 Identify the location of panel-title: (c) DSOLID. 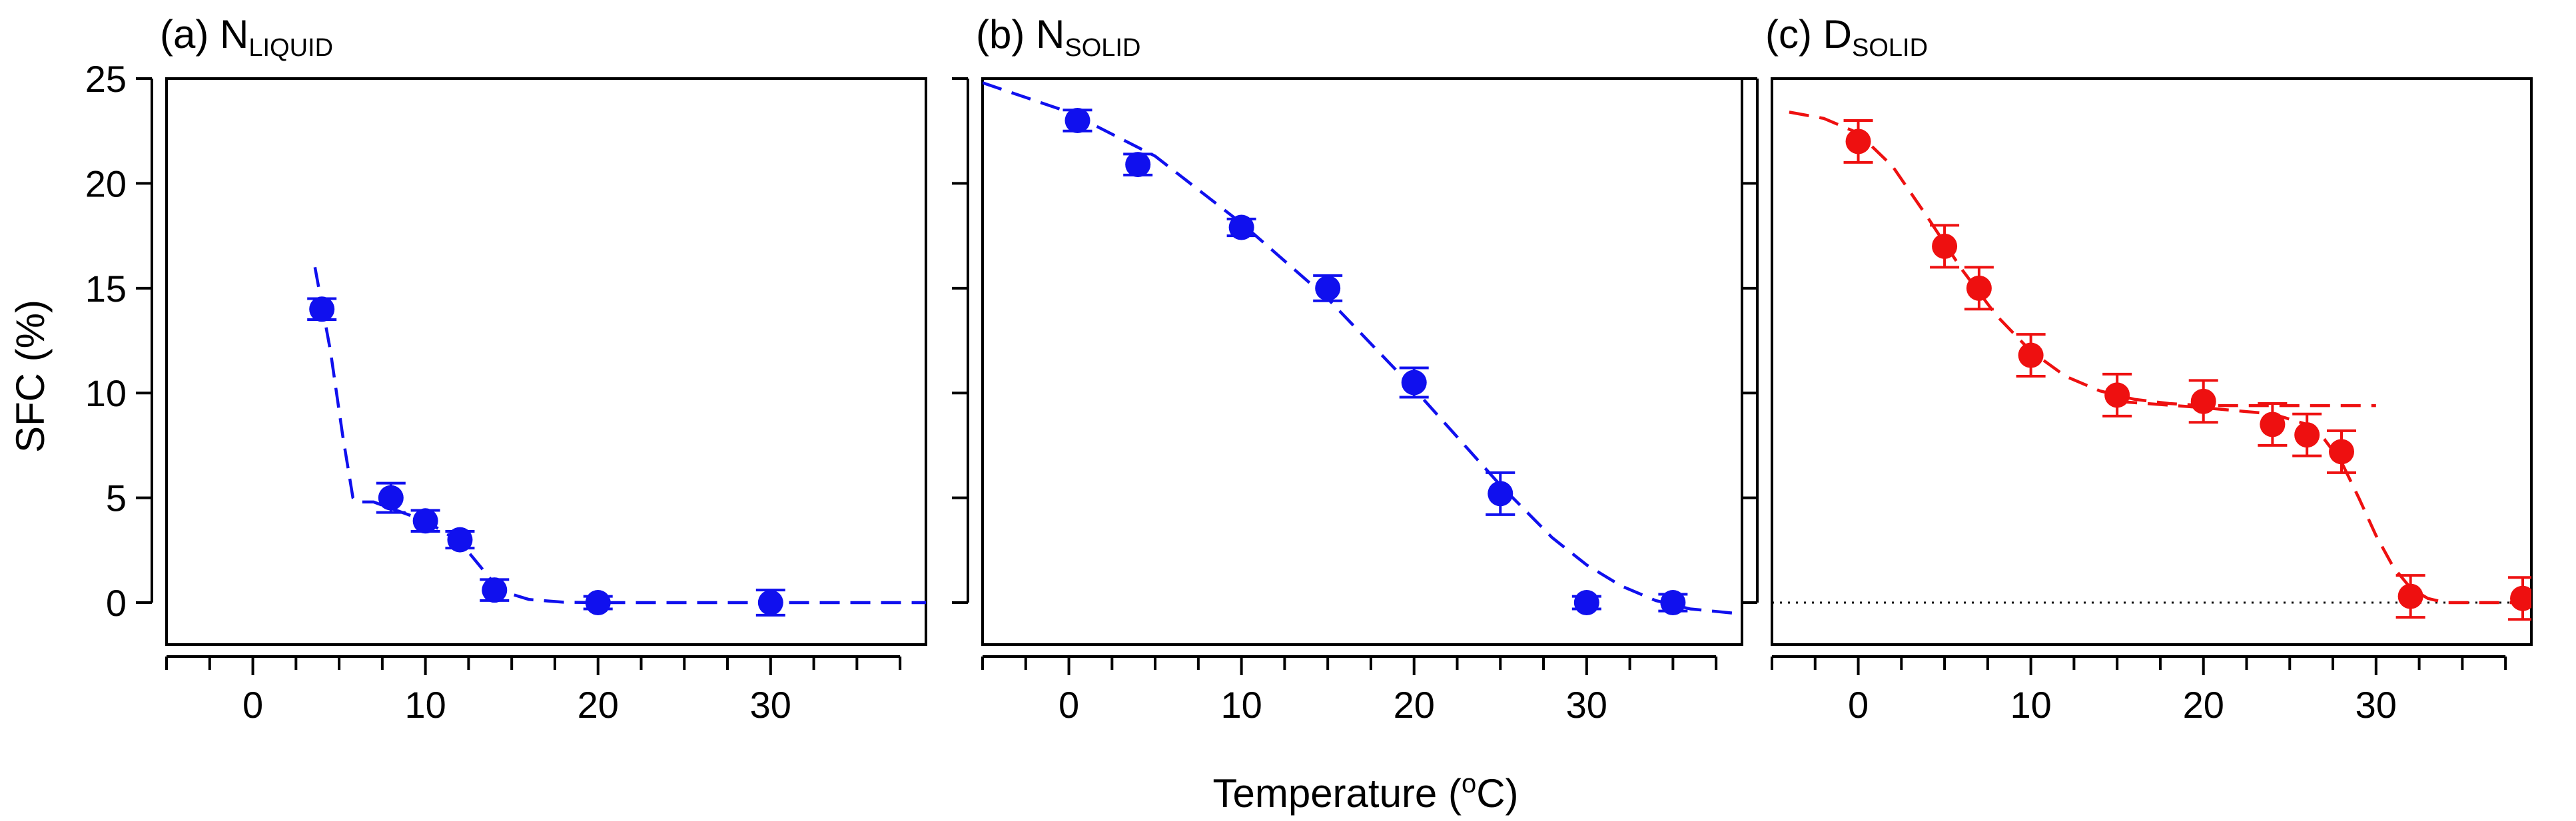
(1847, 37).